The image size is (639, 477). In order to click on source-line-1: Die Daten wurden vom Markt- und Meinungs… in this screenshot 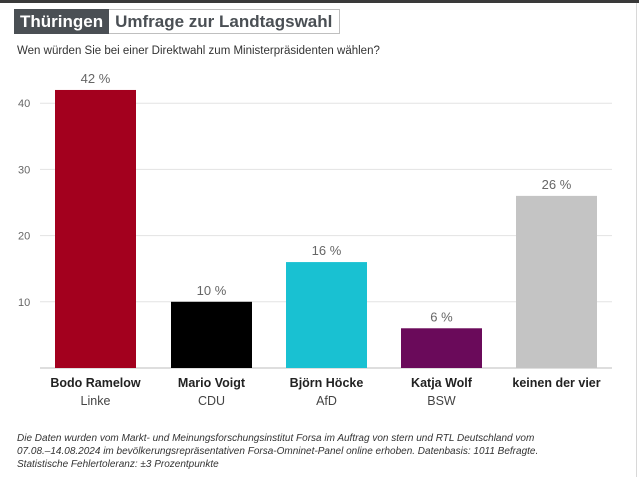, I will do `click(276, 438)`.